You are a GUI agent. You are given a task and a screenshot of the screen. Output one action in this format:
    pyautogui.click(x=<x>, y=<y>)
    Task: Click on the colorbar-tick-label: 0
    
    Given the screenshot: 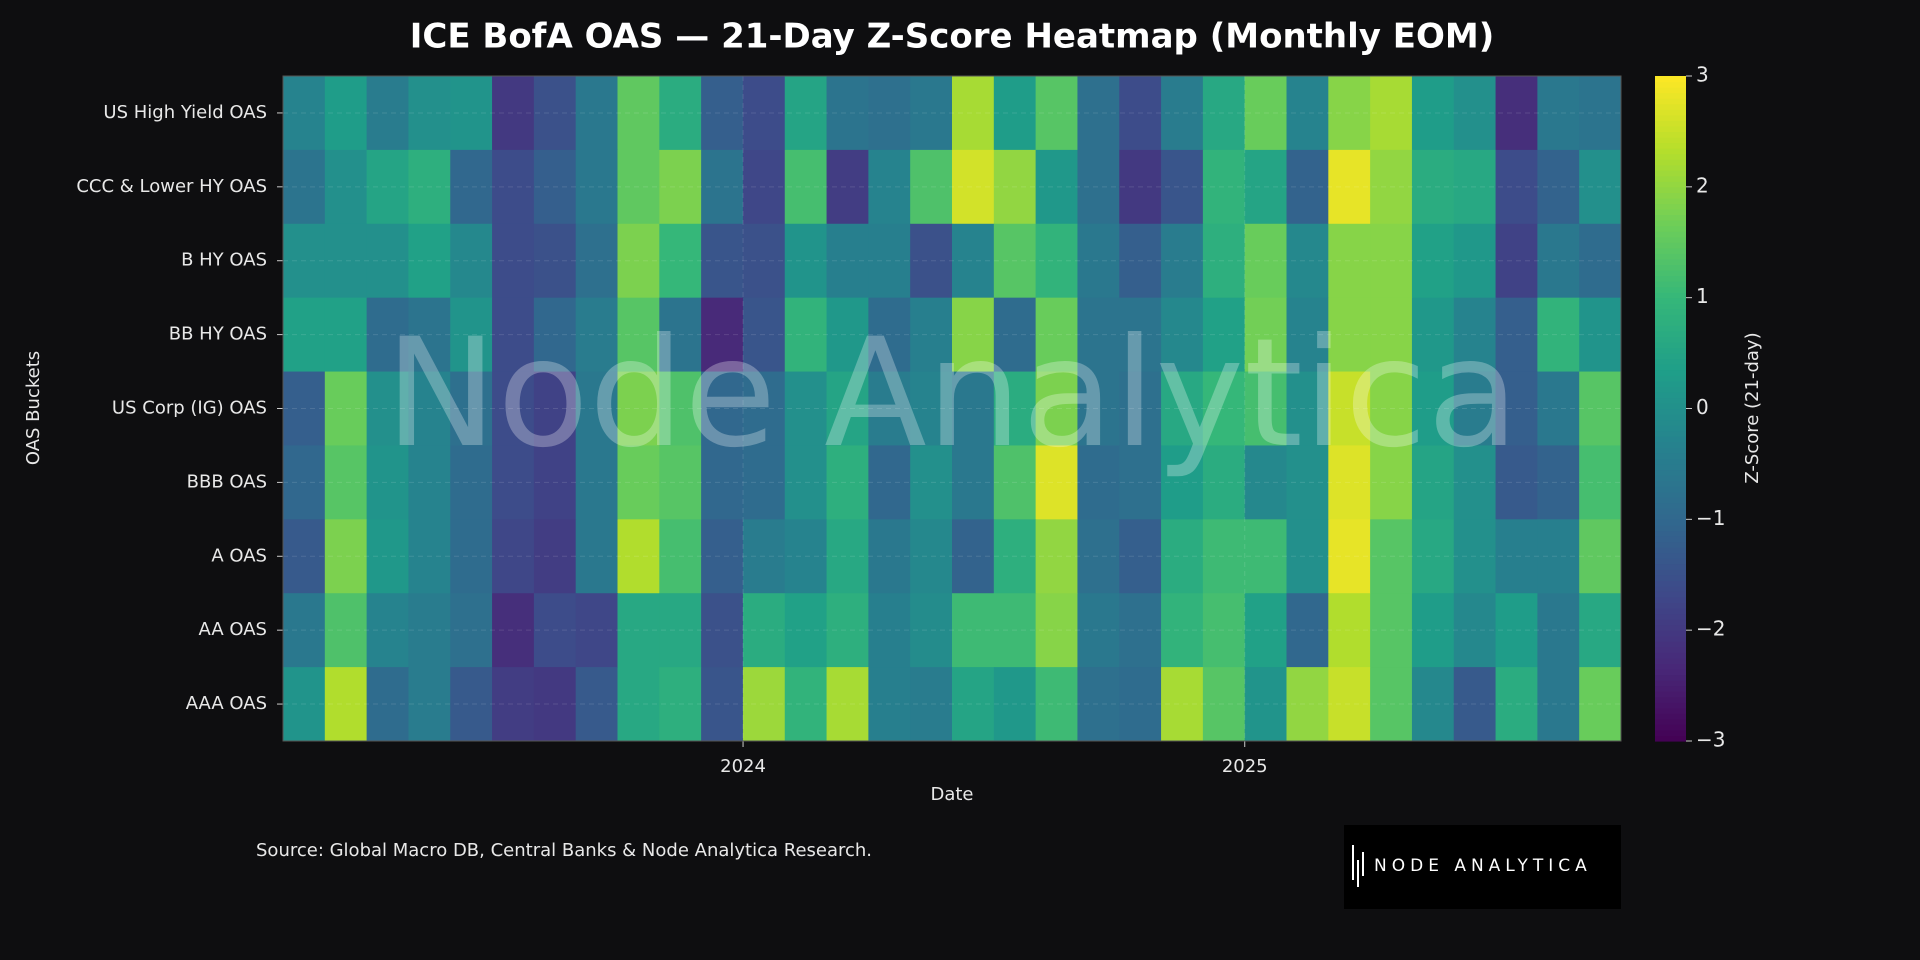 What is the action you would take?
    pyautogui.click(x=1702, y=407)
    